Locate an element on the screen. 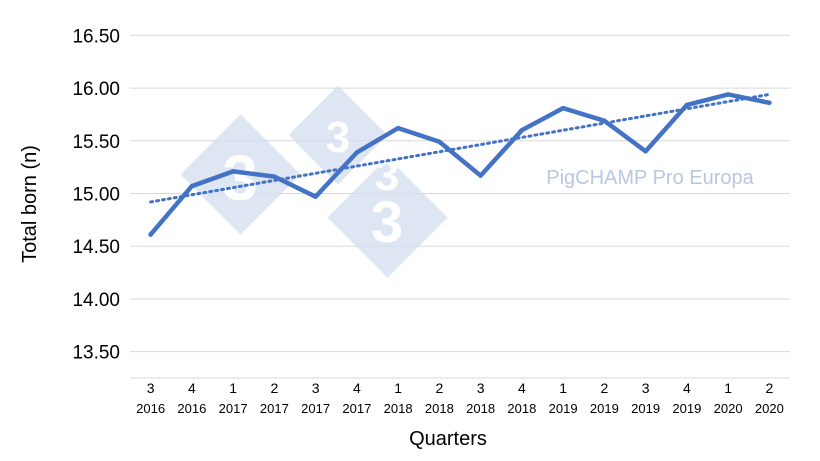  y-tick-label: 16.50 is located at coordinates (96, 36).